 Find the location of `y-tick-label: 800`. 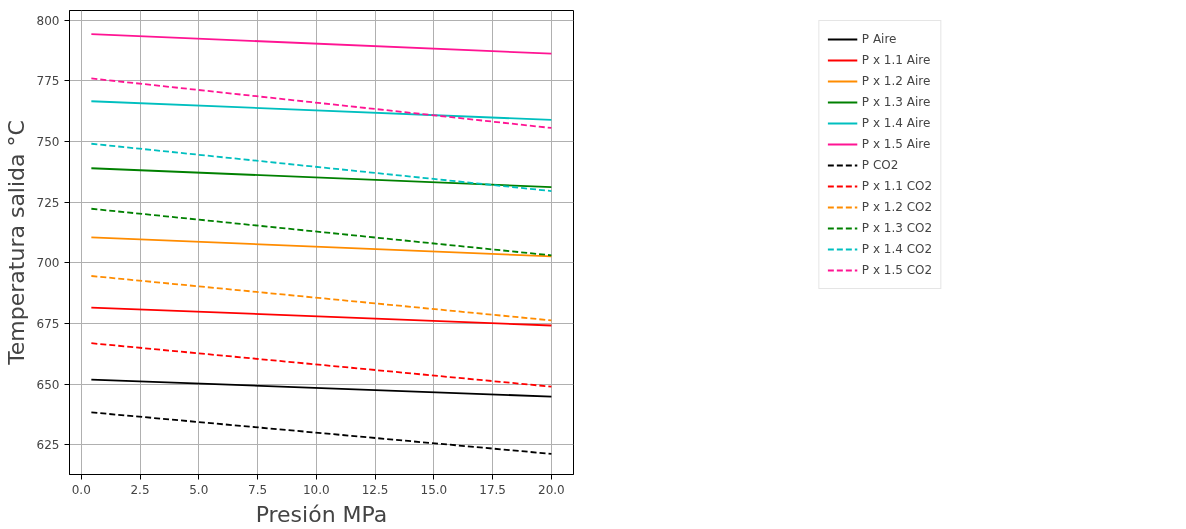

y-tick-label: 800 is located at coordinates (48, 20).